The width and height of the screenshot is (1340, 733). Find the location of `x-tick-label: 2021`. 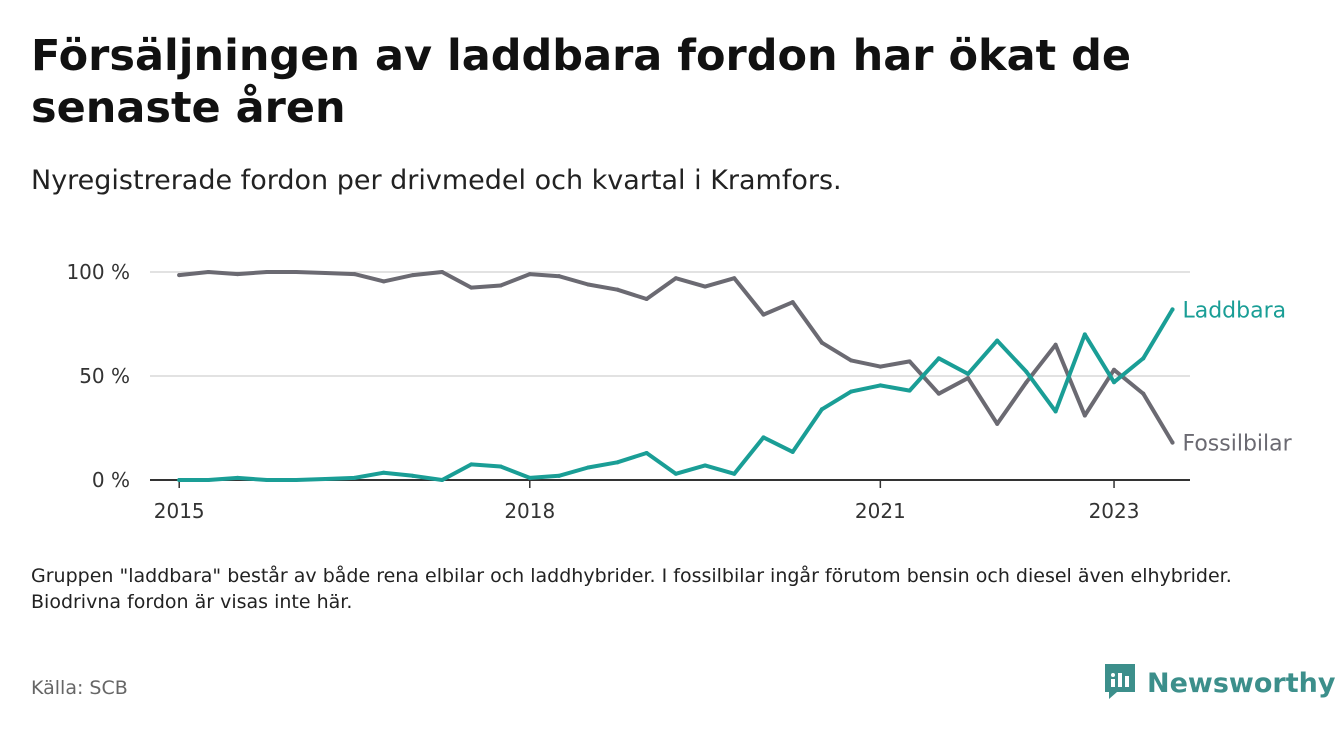

x-tick-label: 2021 is located at coordinates (880, 511).